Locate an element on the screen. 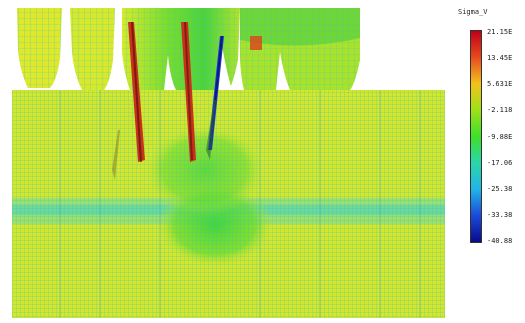 Image resolution: width=525 pixels, height=323 pixels. legend-tick-label: -9.88E is located at coordinates (500, 136).